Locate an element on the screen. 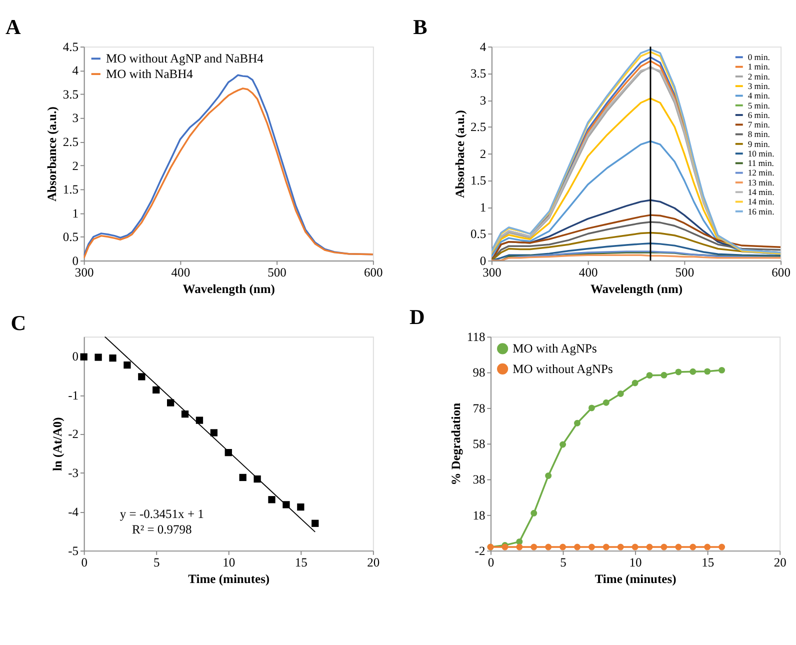 This screenshot has height=645, width=796. x-tick-label: 600 is located at coordinates (373, 272).